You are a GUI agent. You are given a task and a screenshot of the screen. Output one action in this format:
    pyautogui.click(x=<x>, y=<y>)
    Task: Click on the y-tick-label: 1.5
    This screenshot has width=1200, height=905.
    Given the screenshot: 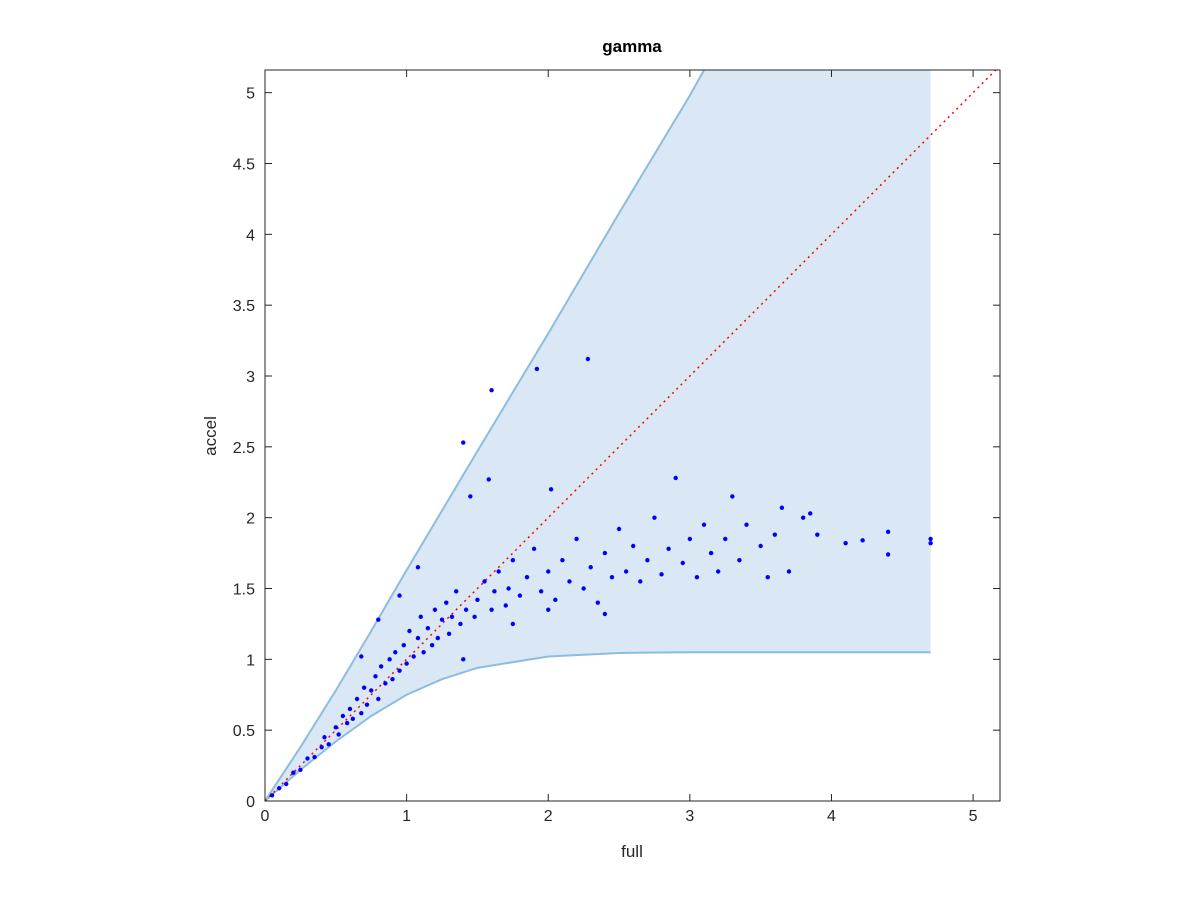 What is the action you would take?
    pyautogui.click(x=244, y=590)
    